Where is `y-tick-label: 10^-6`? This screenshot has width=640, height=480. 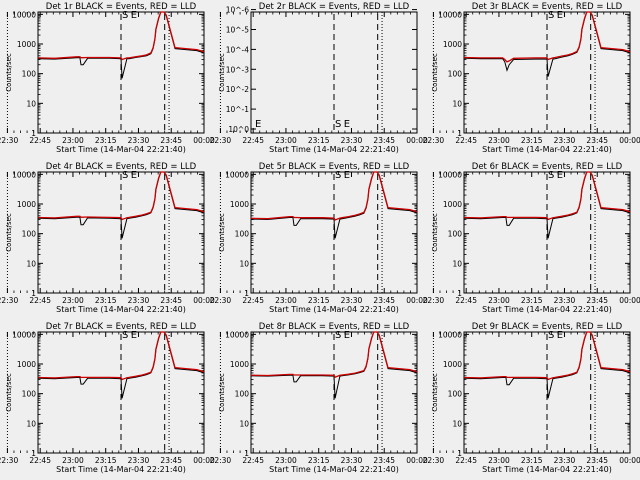 y-tick-label: 10^-6 is located at coordinates (238, 10).